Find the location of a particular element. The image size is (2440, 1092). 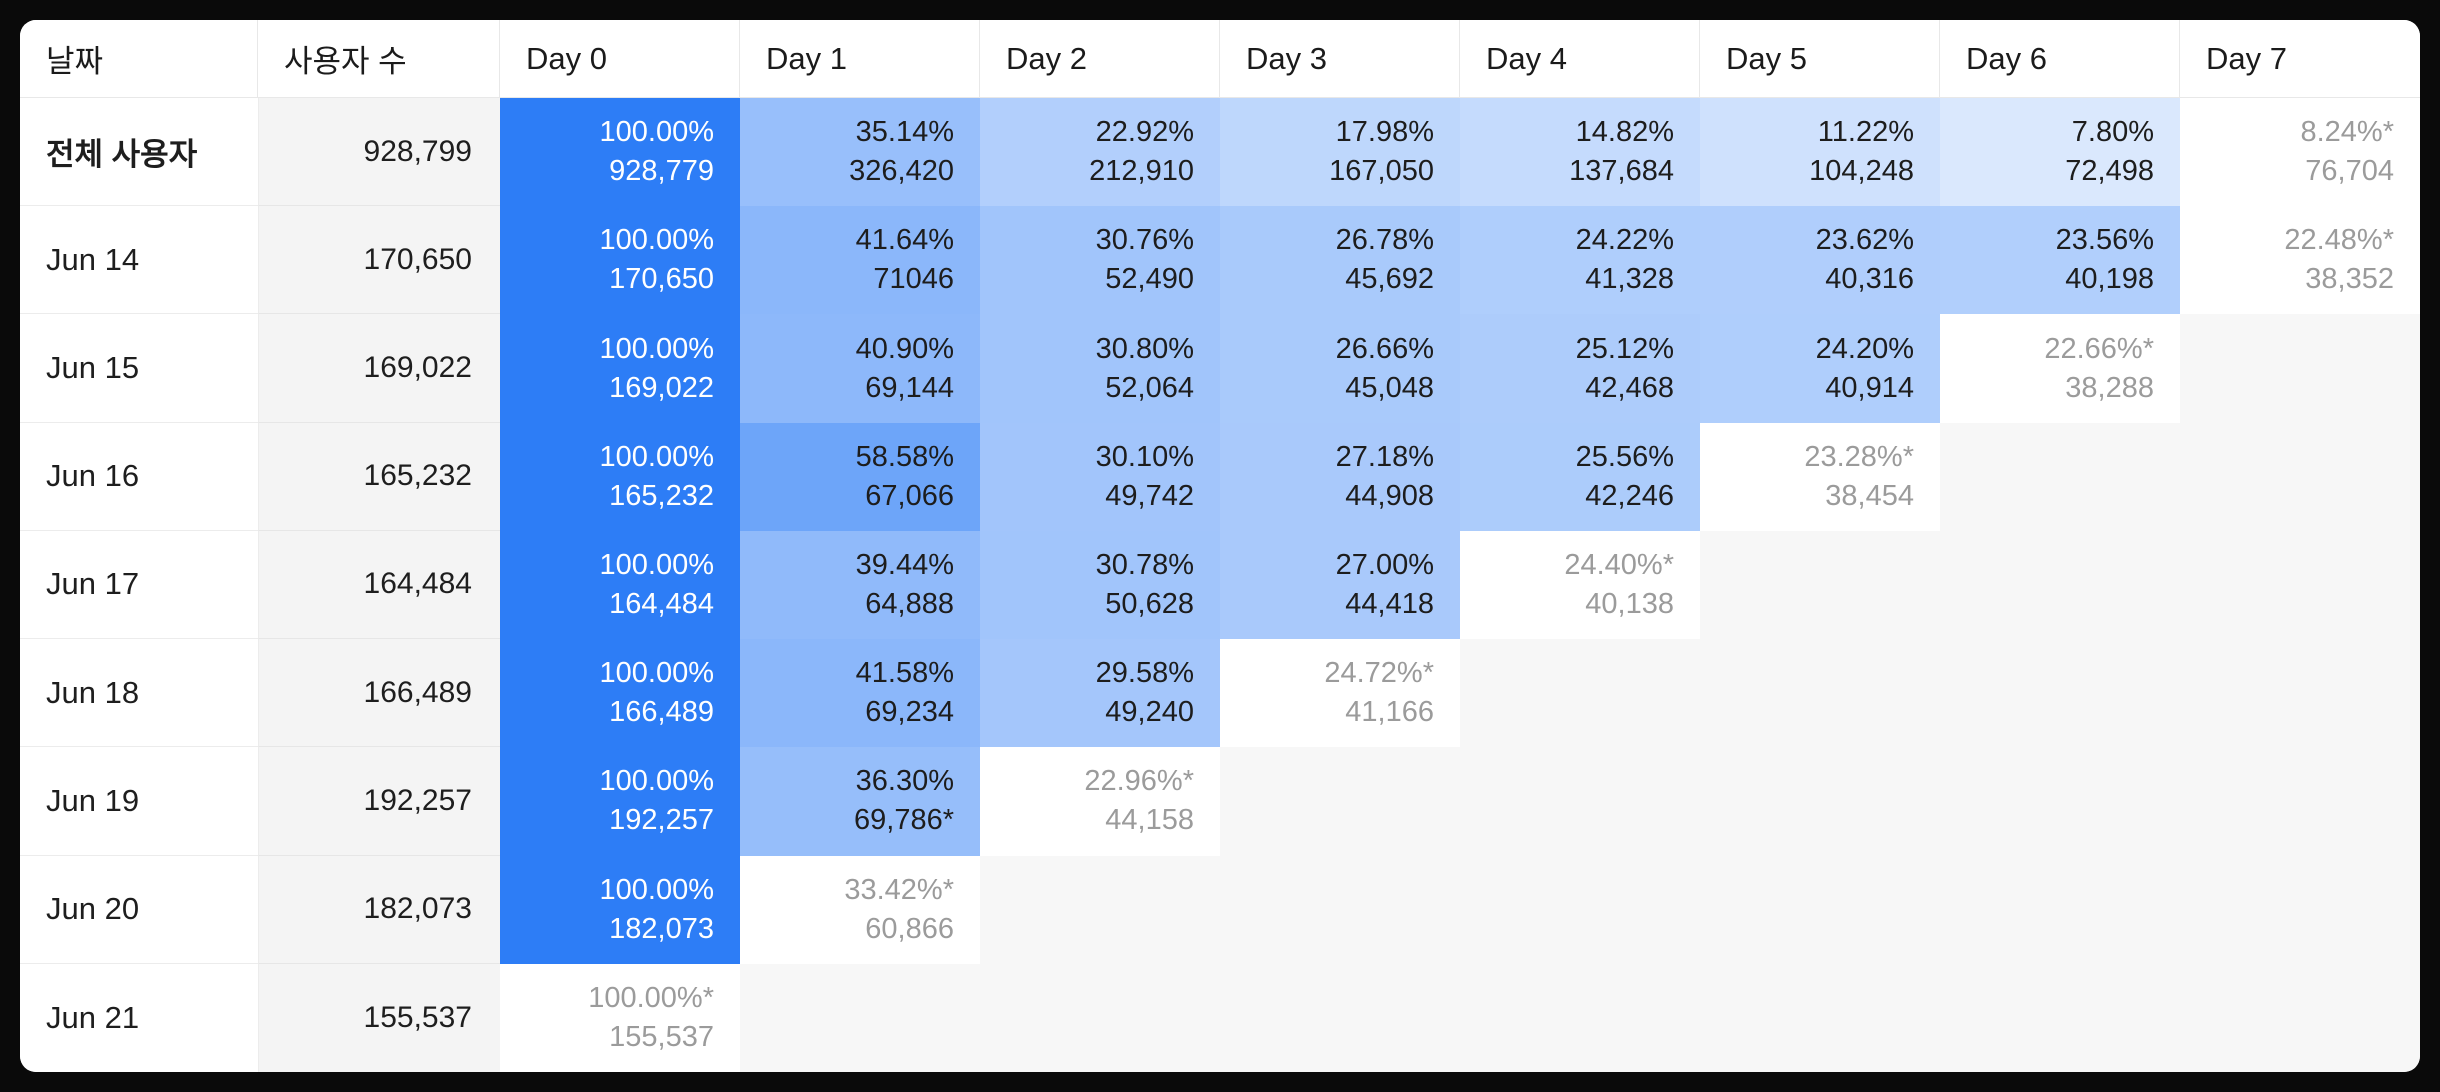

retention-count: 69,786* is located at coordinates (904, 820).